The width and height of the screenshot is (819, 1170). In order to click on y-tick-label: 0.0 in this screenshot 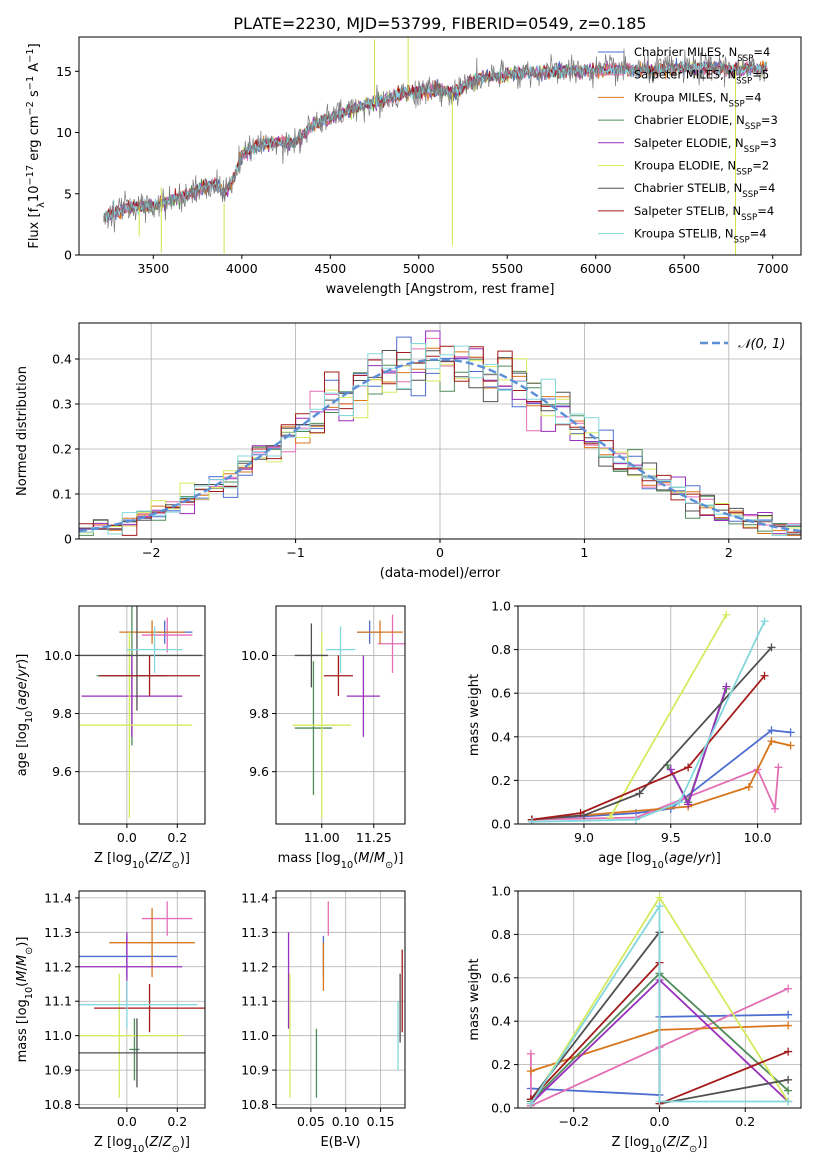, I will do `click(501, 1108)`.